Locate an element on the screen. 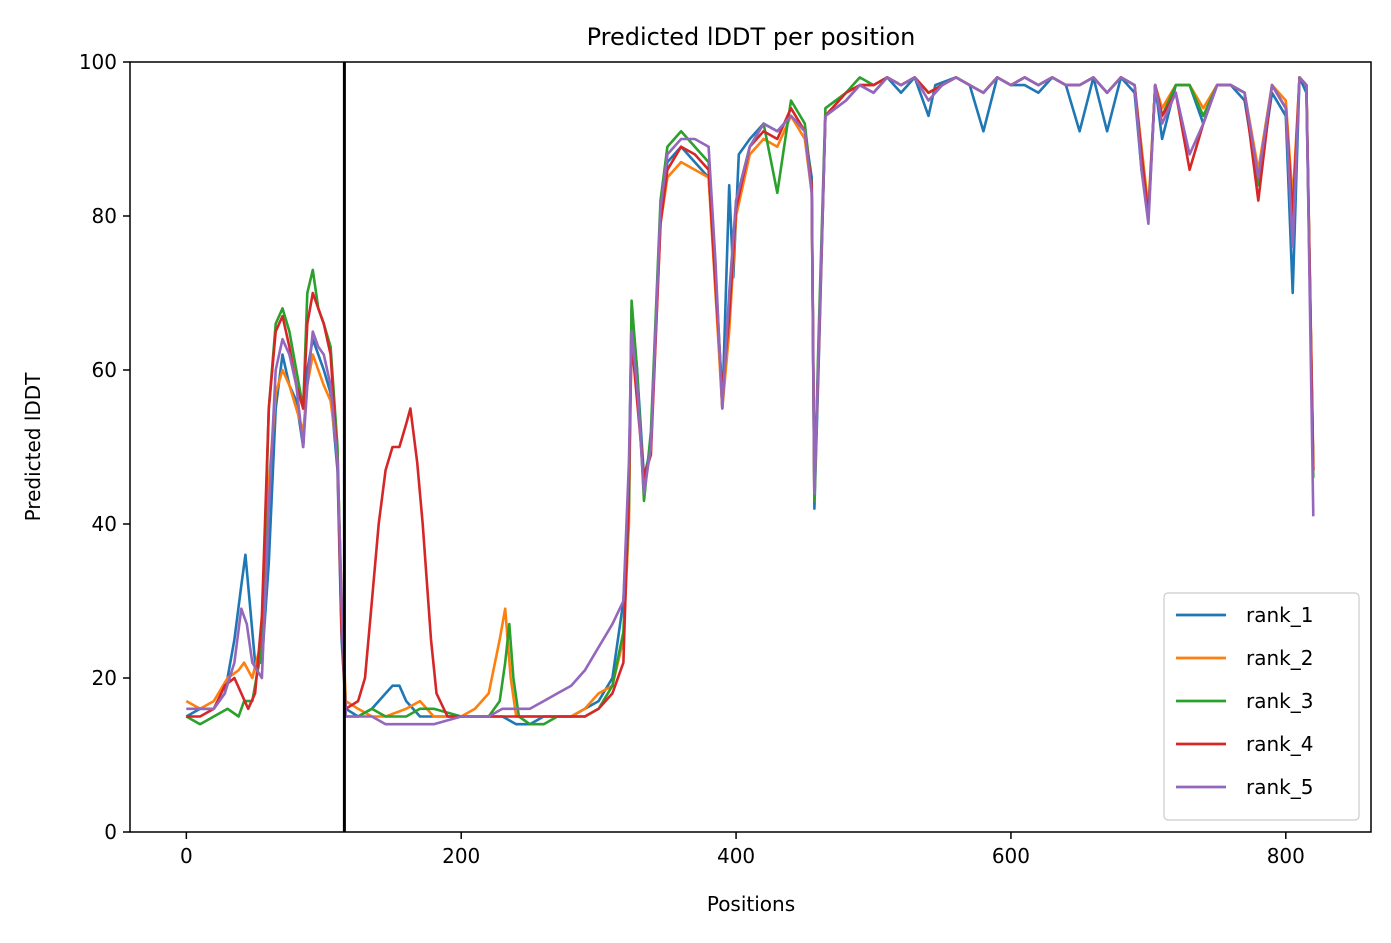 This screenshot has height=943, width=1391. legend-box is located at coordinates (1261, 706).